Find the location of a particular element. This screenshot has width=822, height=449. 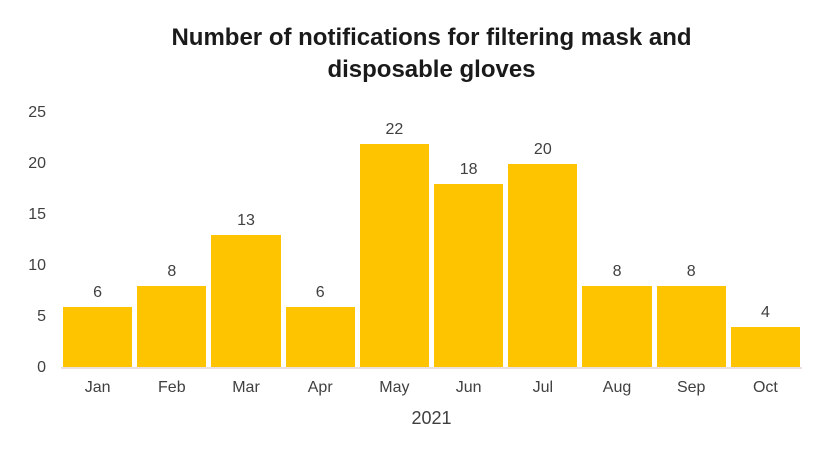

bar-column-jun: 18 is located at coordinates (469, 240).